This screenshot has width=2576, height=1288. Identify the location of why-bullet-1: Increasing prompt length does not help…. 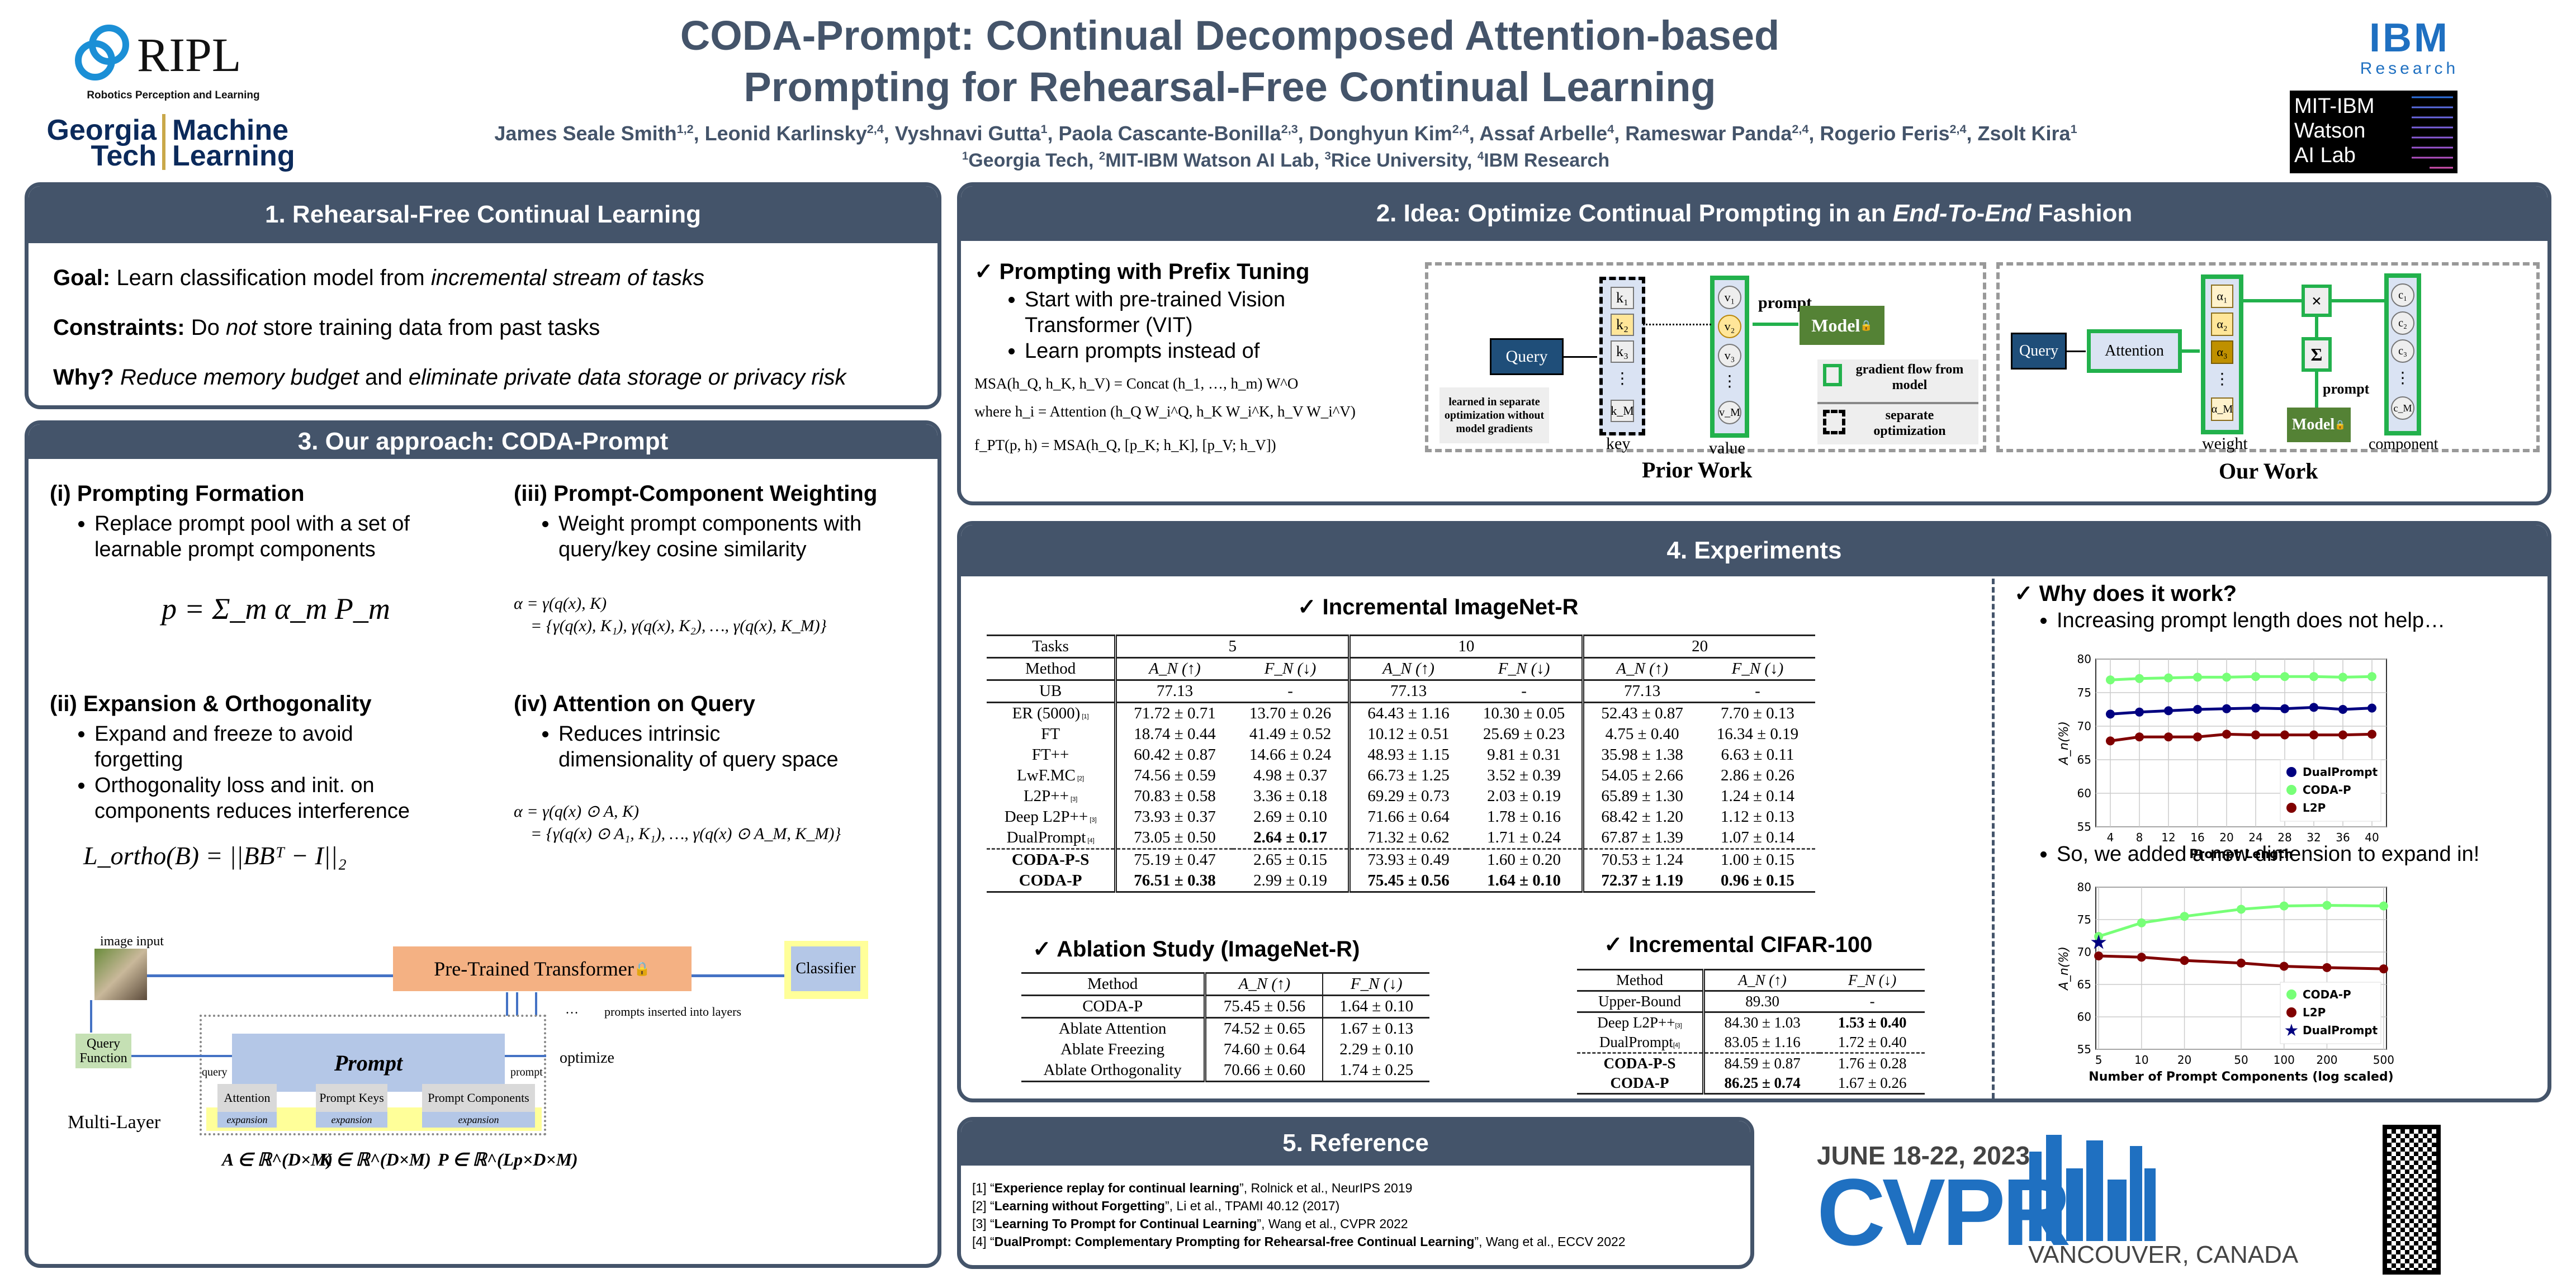
(2251, 621).